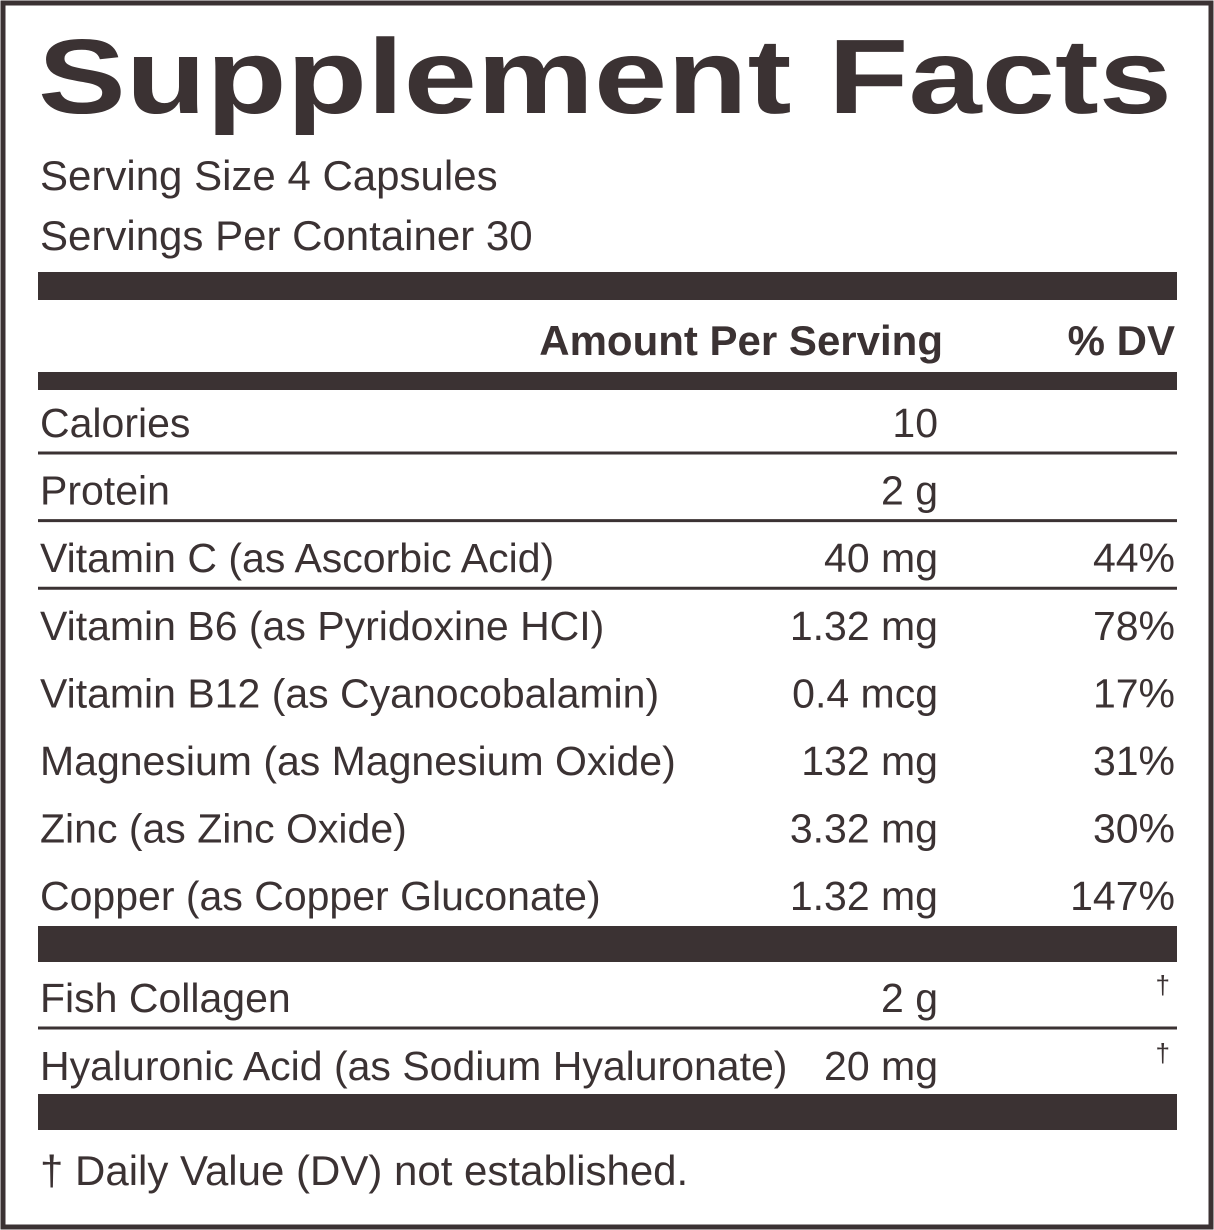 Image resolution: width=1214 pixels, height=1230 pixels. I want to click on nutrient-name: Hyaluronic Acid (as Sodium Hyaluronate), so click(413, 1066).